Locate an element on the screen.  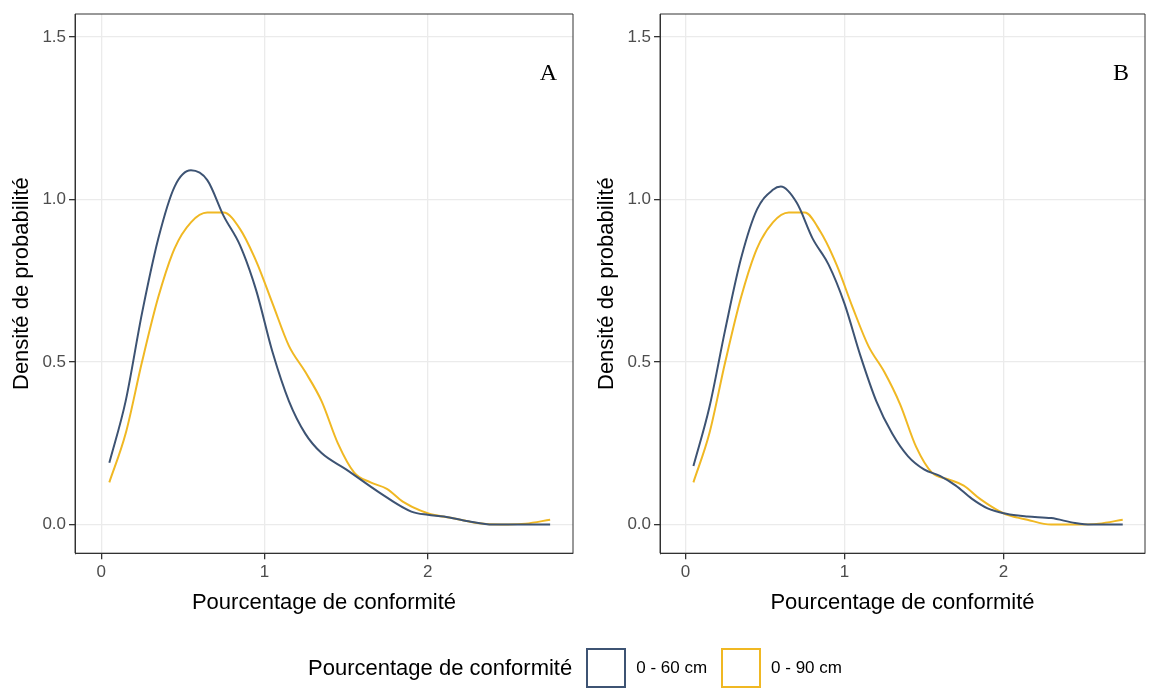
legend-label: 0 - 60 cm is located at coordinates (672, 668).